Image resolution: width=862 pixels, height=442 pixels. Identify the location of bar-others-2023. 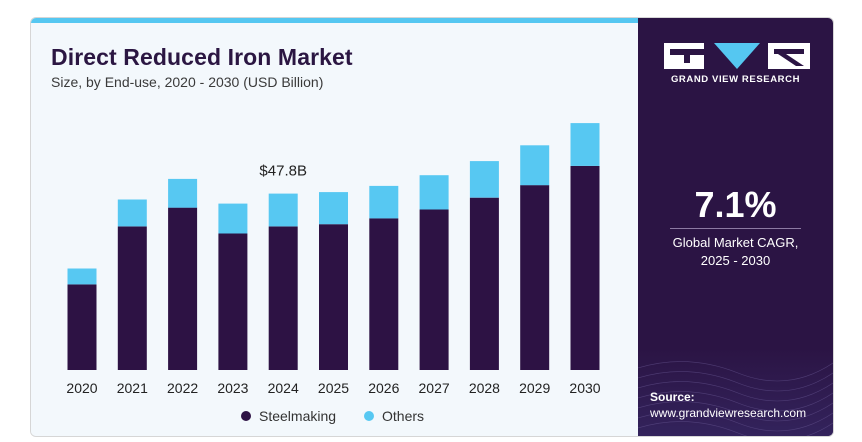
(233, 218).